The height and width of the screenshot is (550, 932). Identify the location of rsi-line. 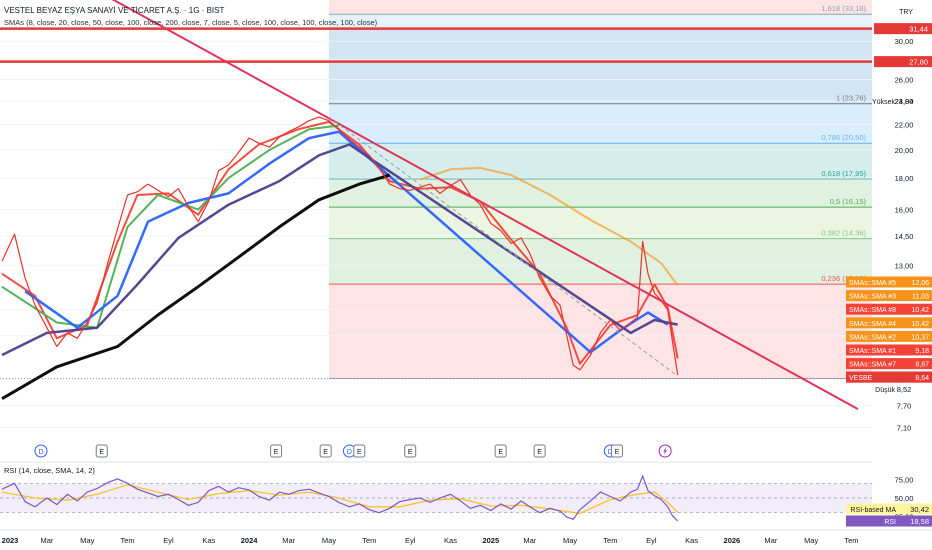
(340, 498).